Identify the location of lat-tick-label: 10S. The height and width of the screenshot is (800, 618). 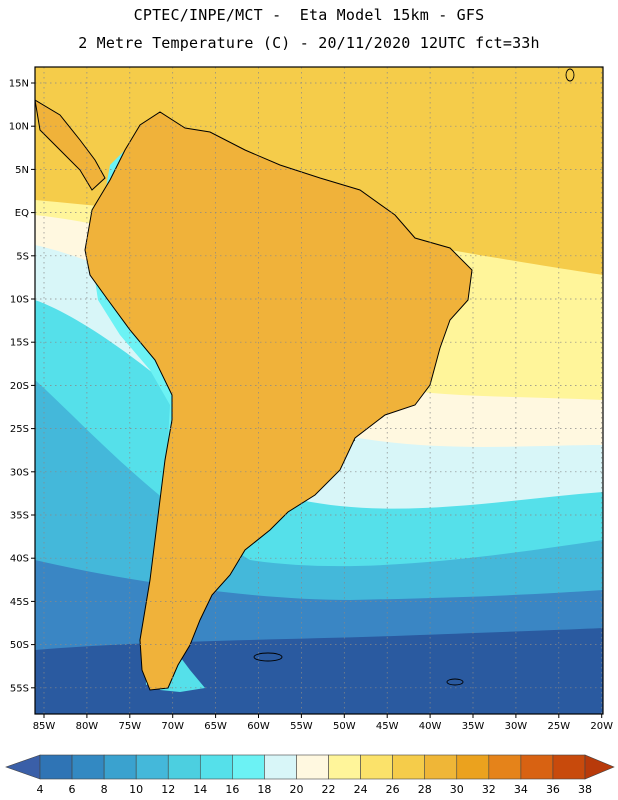
(19, 300).